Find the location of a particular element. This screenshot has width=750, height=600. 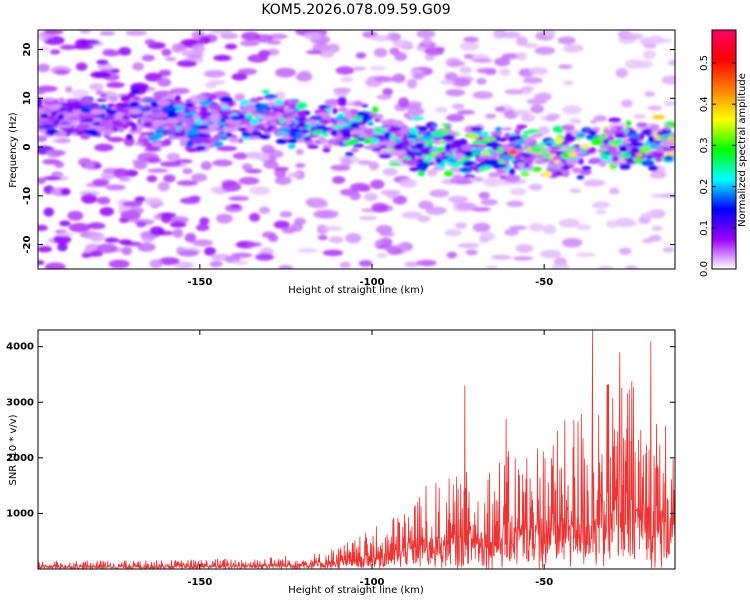

snr-x-axis-label: Height of straight line (km) is located at coordinates (356, 590).